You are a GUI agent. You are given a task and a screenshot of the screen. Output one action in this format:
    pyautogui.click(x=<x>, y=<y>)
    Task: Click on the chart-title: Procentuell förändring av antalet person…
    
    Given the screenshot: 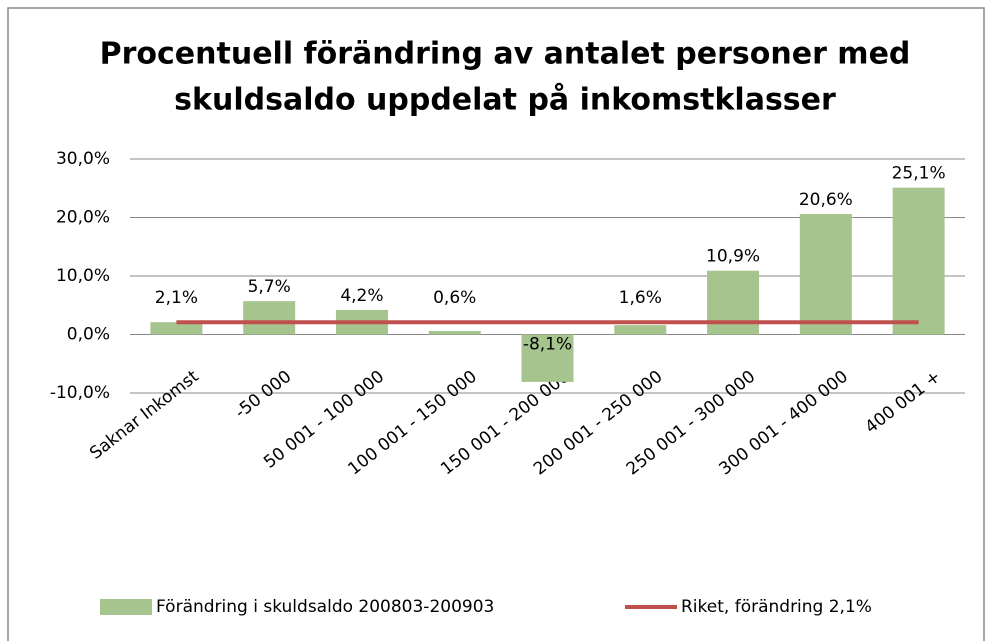 What is the action you would take?
    pyautogui.click(x=505, y=54)
    